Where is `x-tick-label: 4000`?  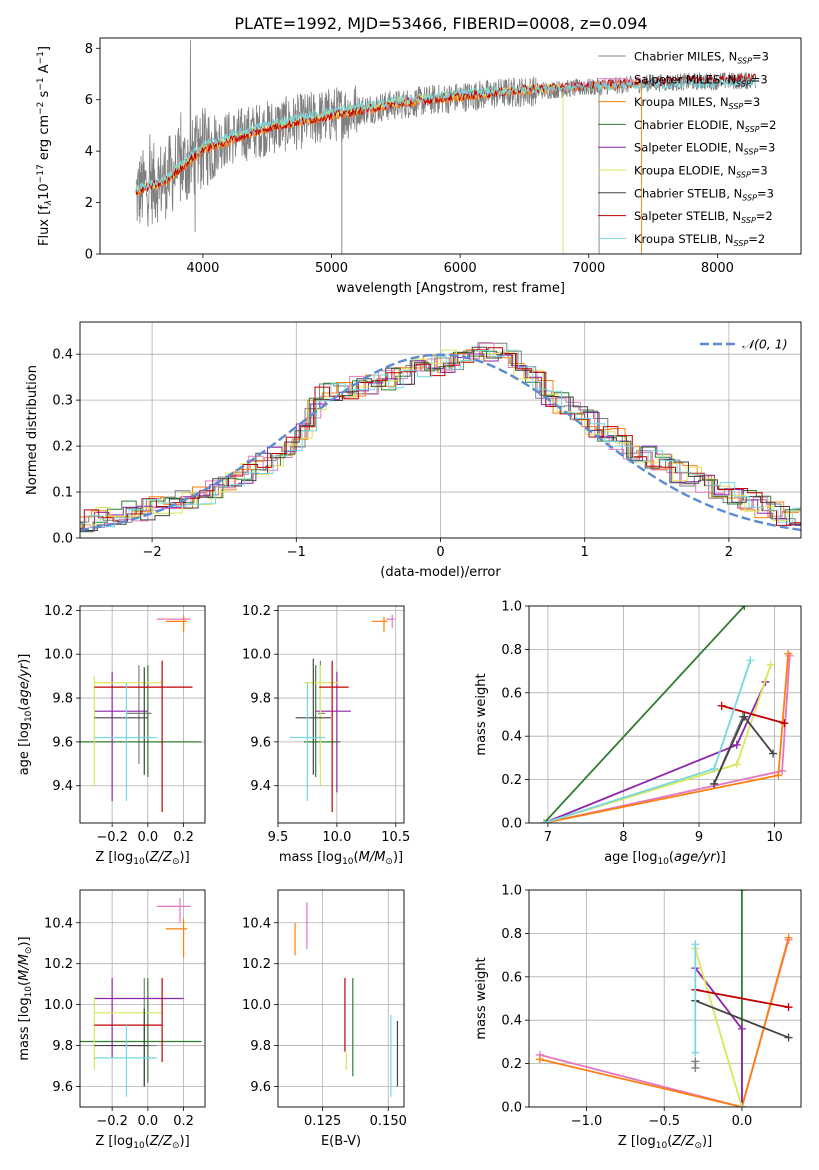 x-tick-label: 4000 is located at coordinates (202, 268).